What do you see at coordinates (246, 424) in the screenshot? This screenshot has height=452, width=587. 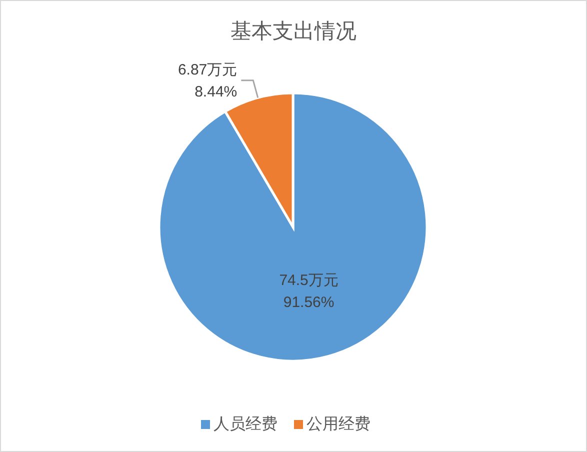 I see `legend-label: 人员经费` at bounding box center [246, 424].